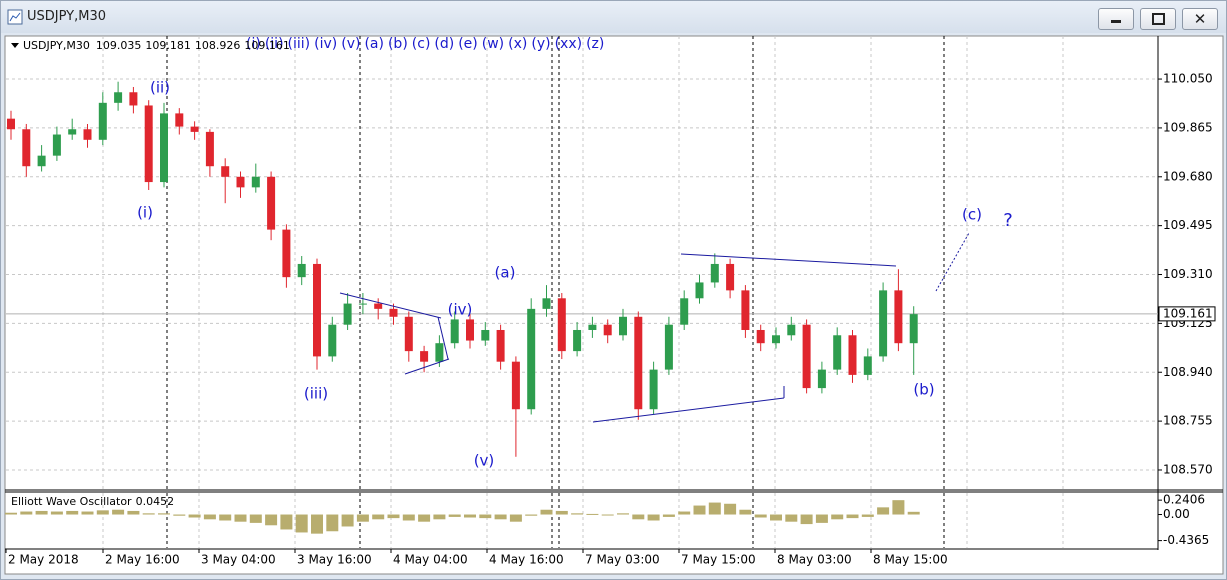  What do you see at coordinates (316, 394) in the screenshot?
I see `wave-label: (iii)` at bounding box center [316, 394].